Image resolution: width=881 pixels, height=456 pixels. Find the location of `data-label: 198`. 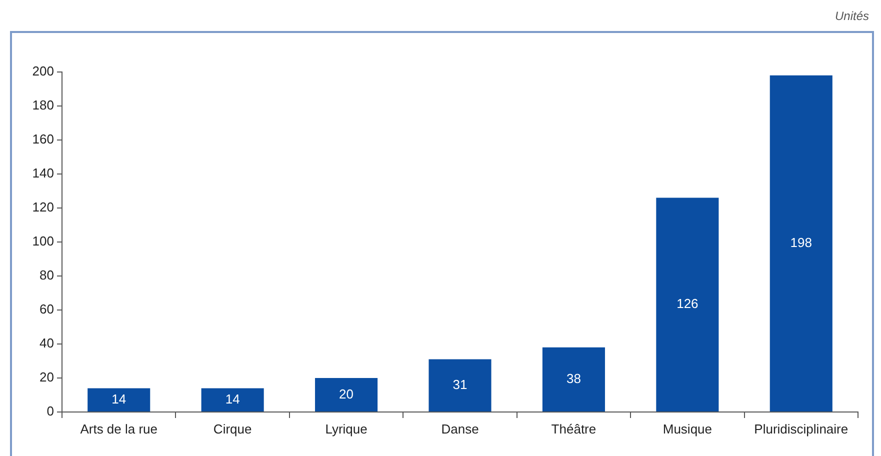

data-label: 198 is located at coordinates (801, 242).